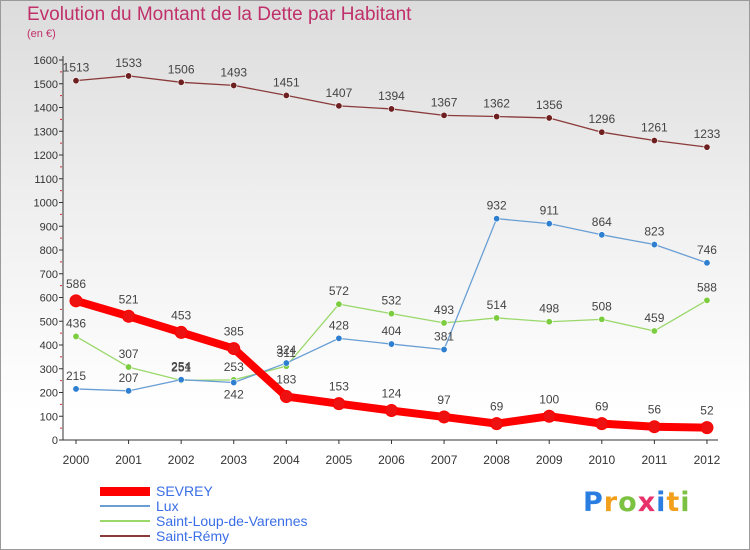  What do you see at coordinates (128, 460) in the screenshot?
I see `x-tick-label: 2001` at bounding box center [128, 460].